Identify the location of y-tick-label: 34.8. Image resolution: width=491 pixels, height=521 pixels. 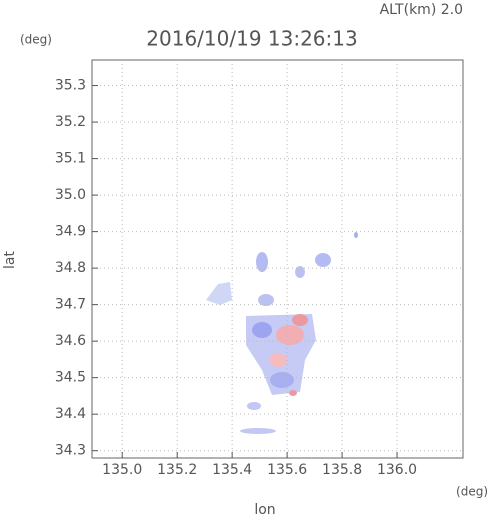
(70, 268).